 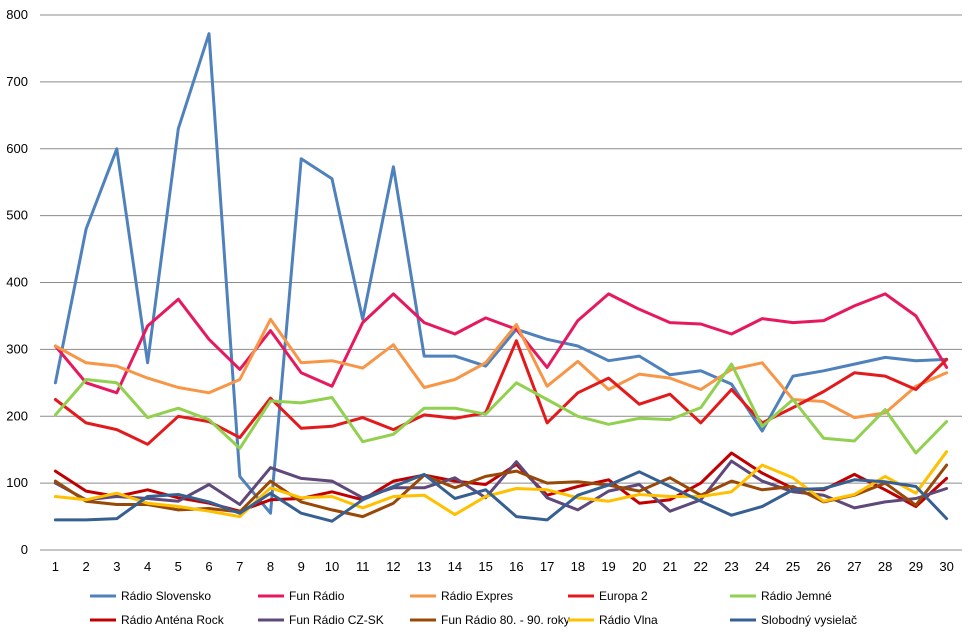 What do you see at coordinates (578, 566) in the screenshot?
I see `x-tick-label: 18` at bounding box center [578, 566].